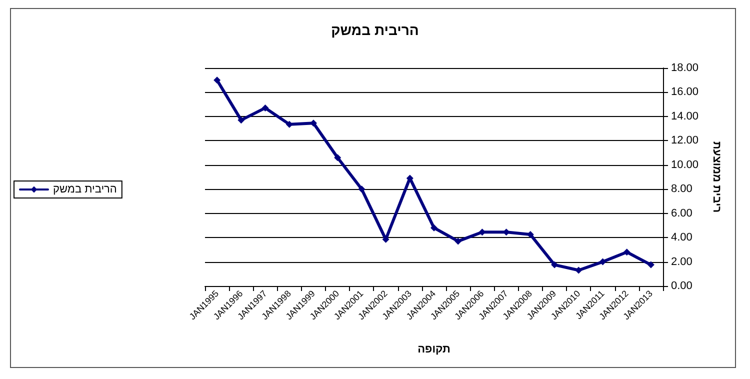  Describe the element at coordinates (685, 116) in the screenshot. I see `y-tick-label: 14.00` at that location.